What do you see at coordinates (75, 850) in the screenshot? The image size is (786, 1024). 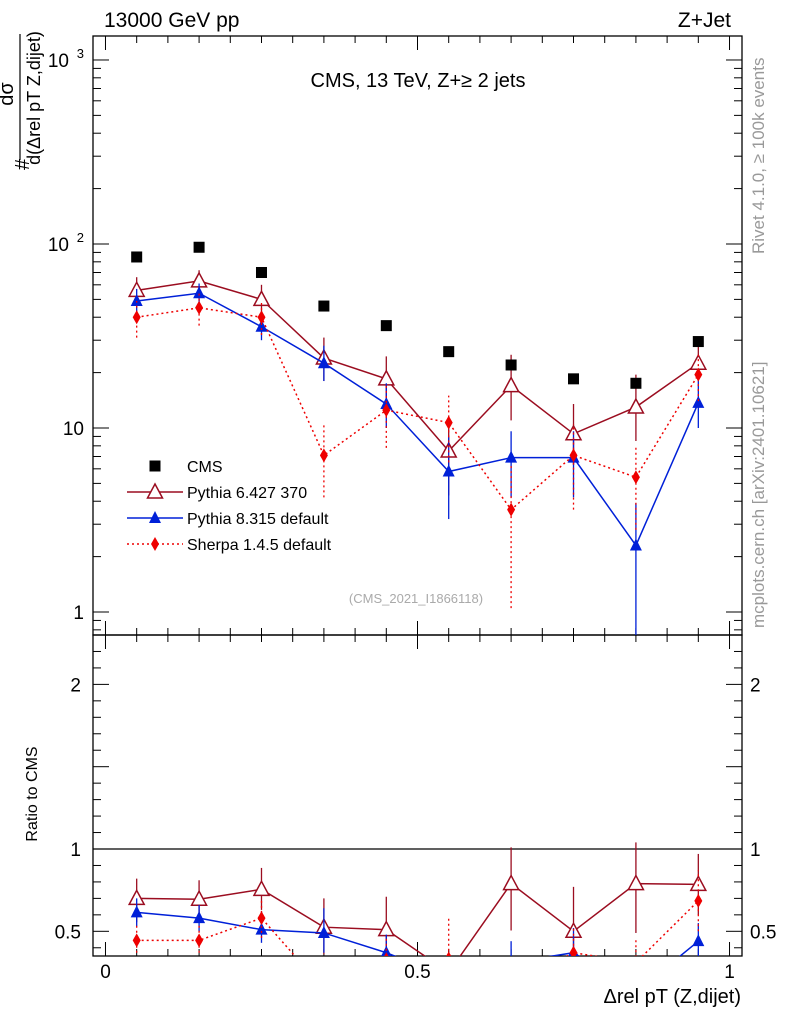 I see `ratio-y-tick-label: 1` at bounding box center [75, 850].